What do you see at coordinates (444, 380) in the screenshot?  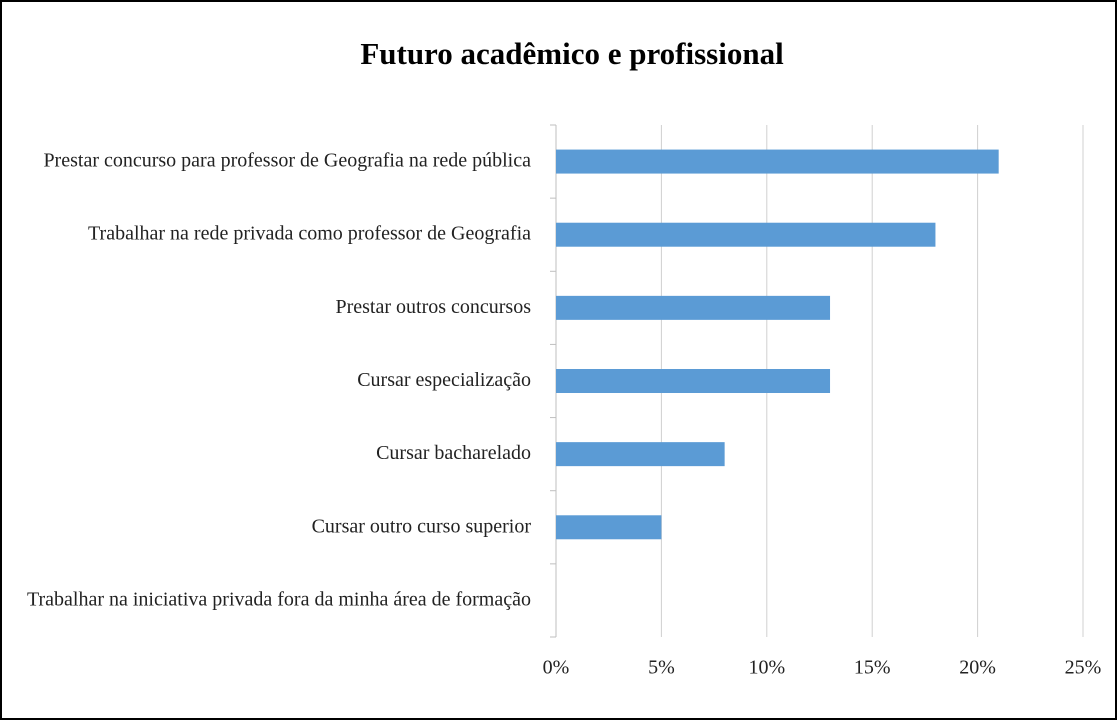 I see `y-tick-label: Cursar especialização` at bounding box center [444, 380].